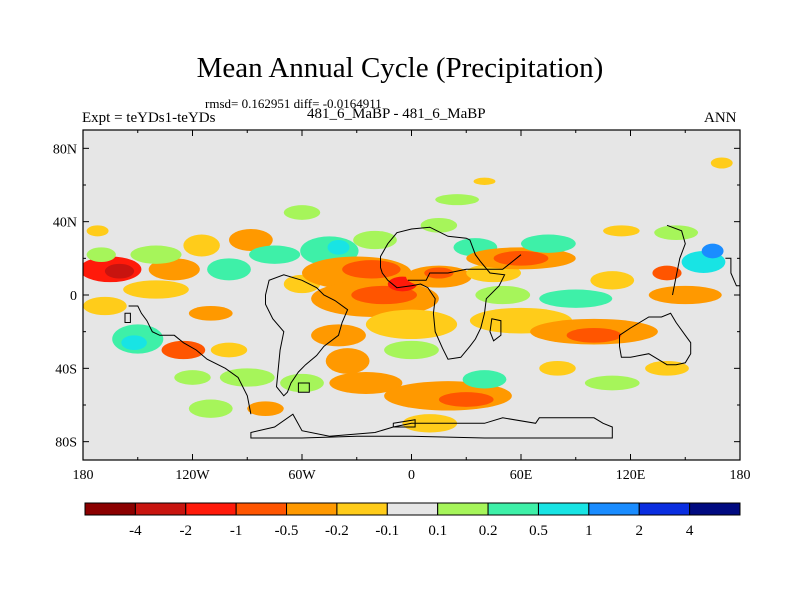 The width and height of the screenshot is (800, 600). I want to click on y-tick-label: 40S, so click(66, 369).